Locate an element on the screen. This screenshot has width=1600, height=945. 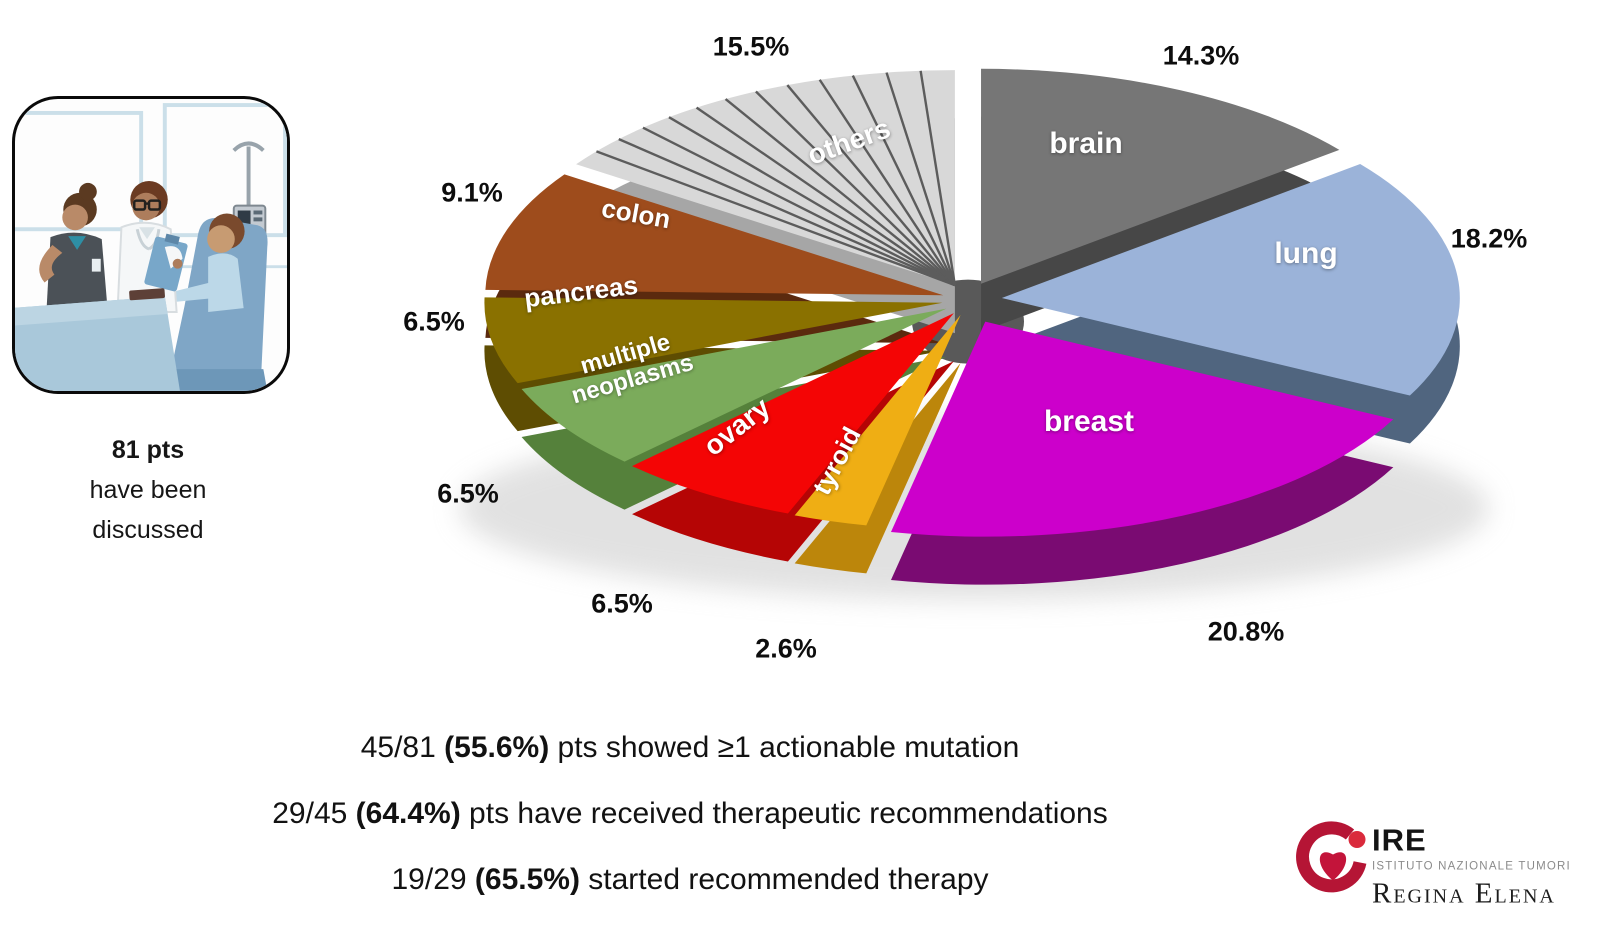
caption-line: have been is located at coordinates (148, 490).